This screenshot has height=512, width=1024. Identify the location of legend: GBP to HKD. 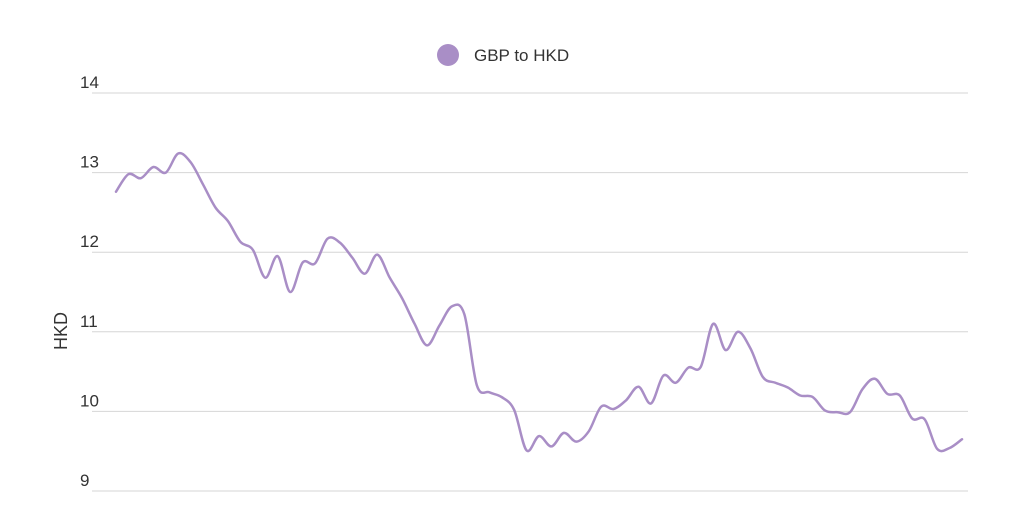
(503, 55).